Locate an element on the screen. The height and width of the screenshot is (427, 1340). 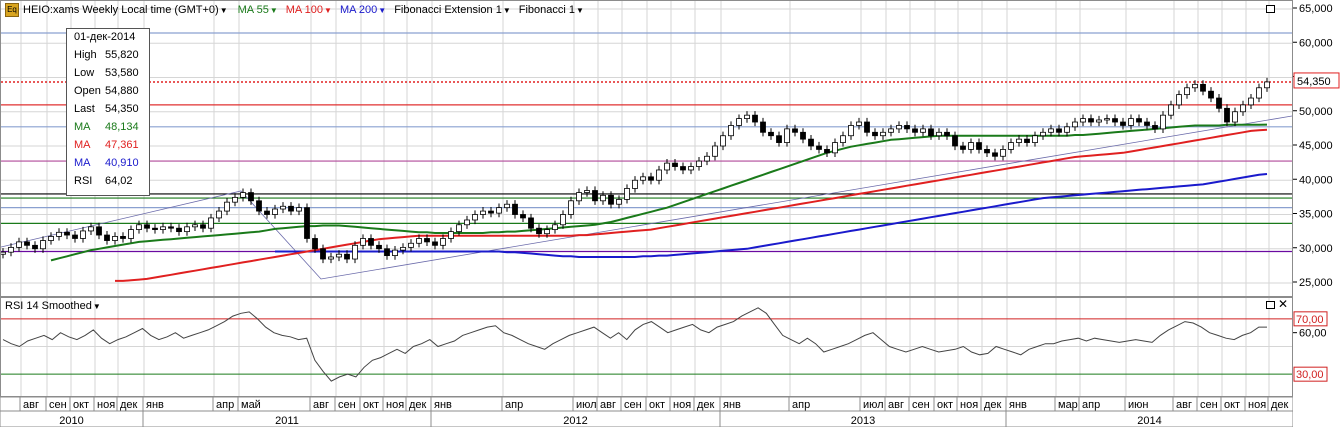
symbol-selector: HEIO:xams Weekly Local time (GMT+0) ▼ is located at coordinates (125, 10).